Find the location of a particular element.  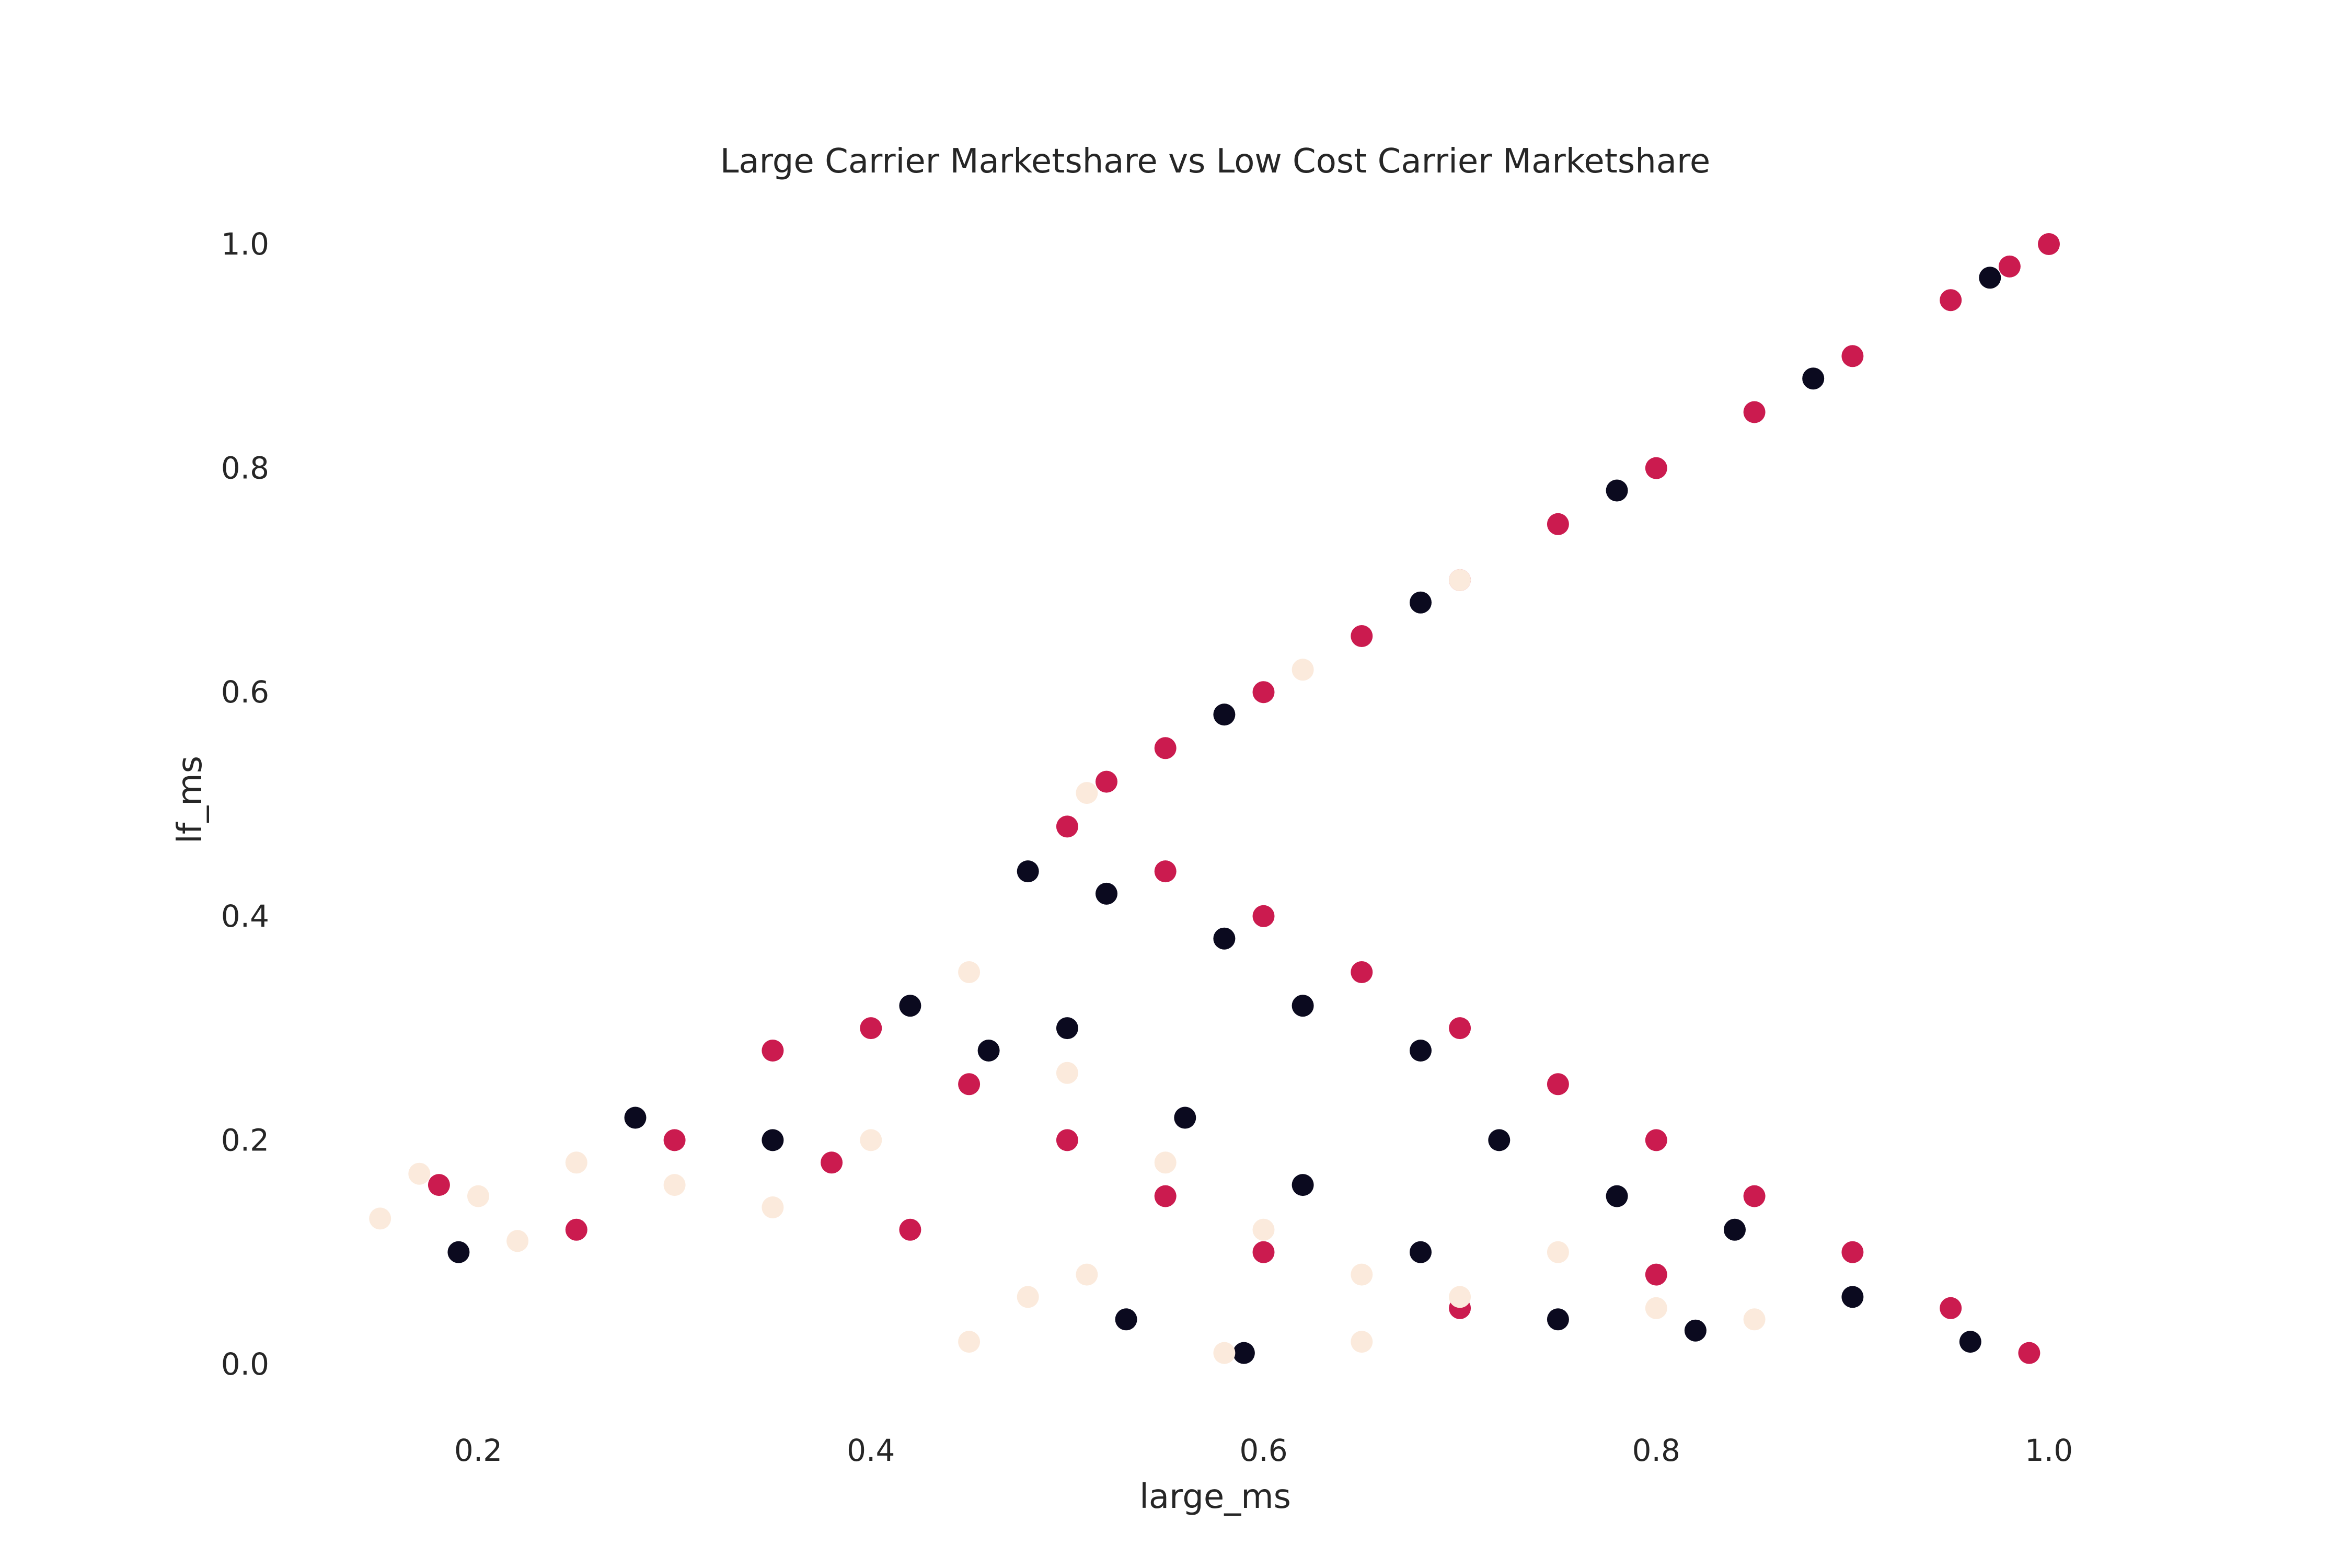

x-tick-label: 0.6 is located at coordinates (1263, 1450).